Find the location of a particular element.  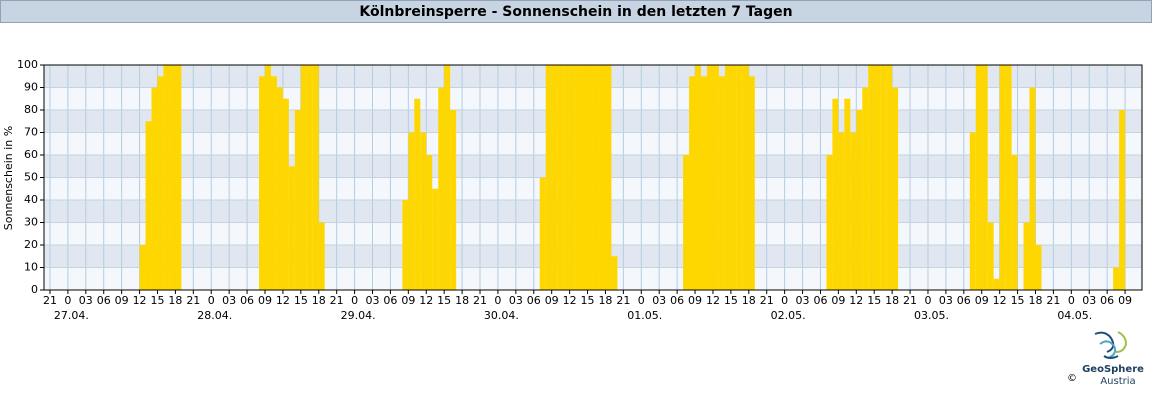

date-label: 28.04. is located at coordinates (214, 315).